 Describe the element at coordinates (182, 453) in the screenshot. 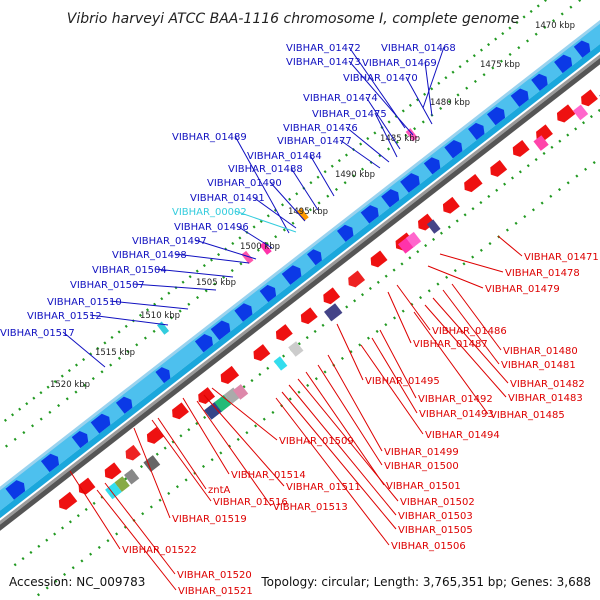

I see `connector-znta` at that location.